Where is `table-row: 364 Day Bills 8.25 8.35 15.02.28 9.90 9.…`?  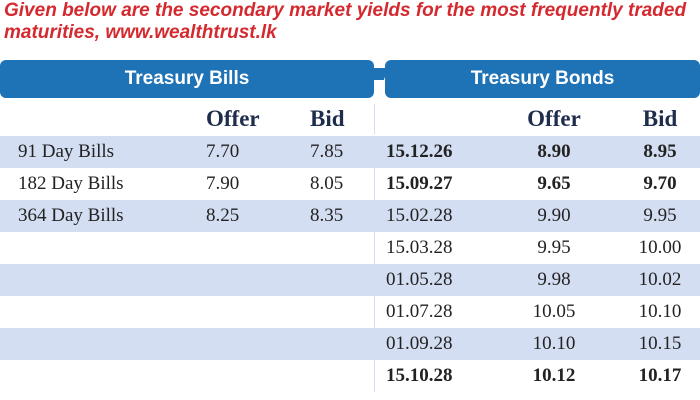
table-row: 364 Day Bills 8.25 8.35 15.02.28 9.90 9.… is located at coordinates (350, 216).